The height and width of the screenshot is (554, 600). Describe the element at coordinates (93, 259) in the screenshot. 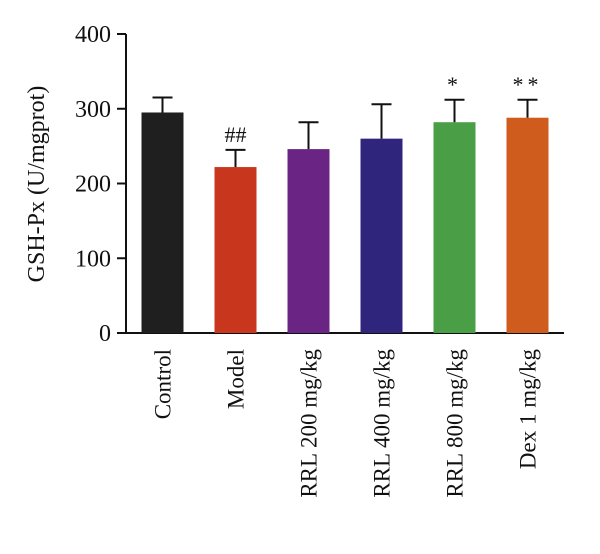

I see `y-tick-label: 100` at that location.